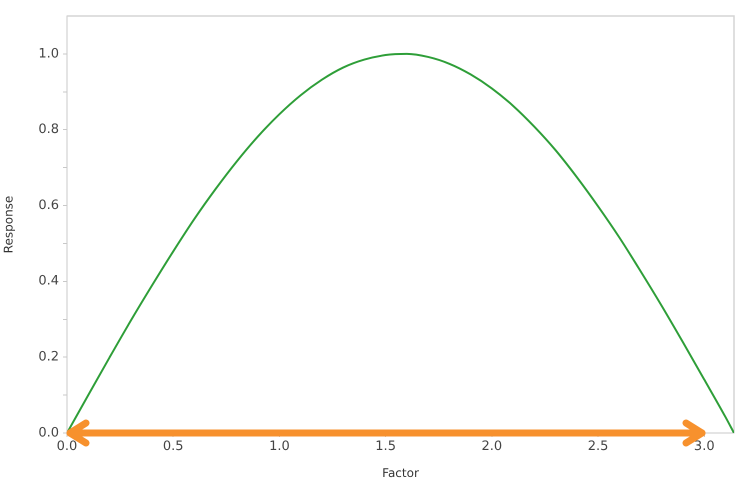 This screenshot has height=485, width=750. Describe the element at coordinates (385, 446) in the screenshot. I see `x-tick-label: 1.5` at that location.